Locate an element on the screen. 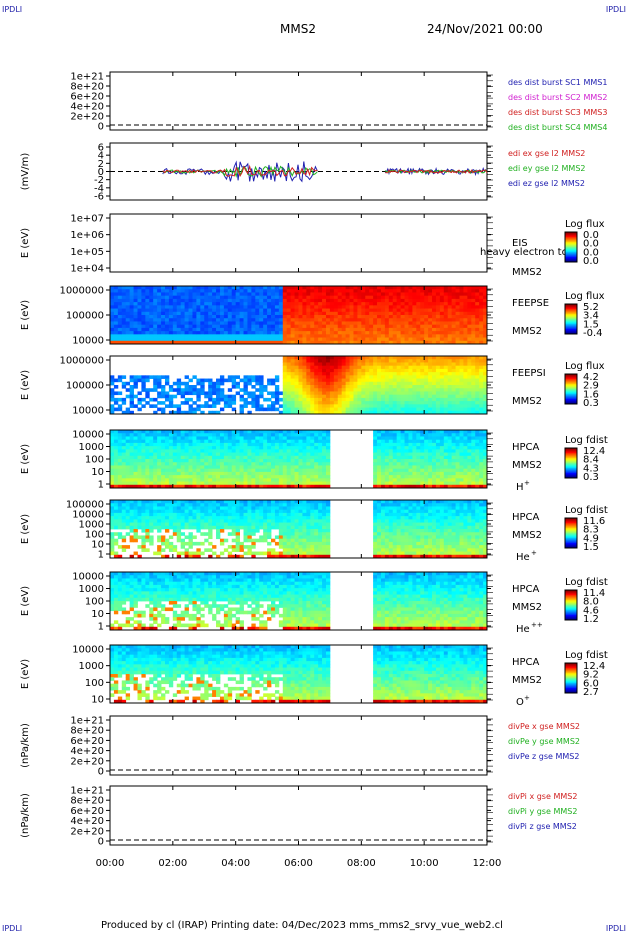  colorbar-frame is located at coordinates (571, 247).